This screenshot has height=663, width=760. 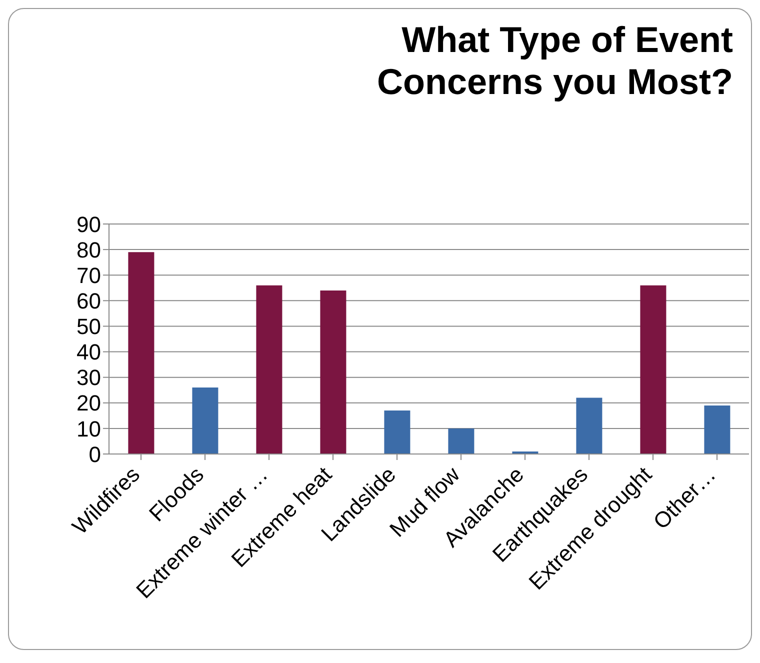 What do you see at coordinates (94, 454) in the screenshot?
I see `y-tick-label: 0` at bounding box center [94, 454].